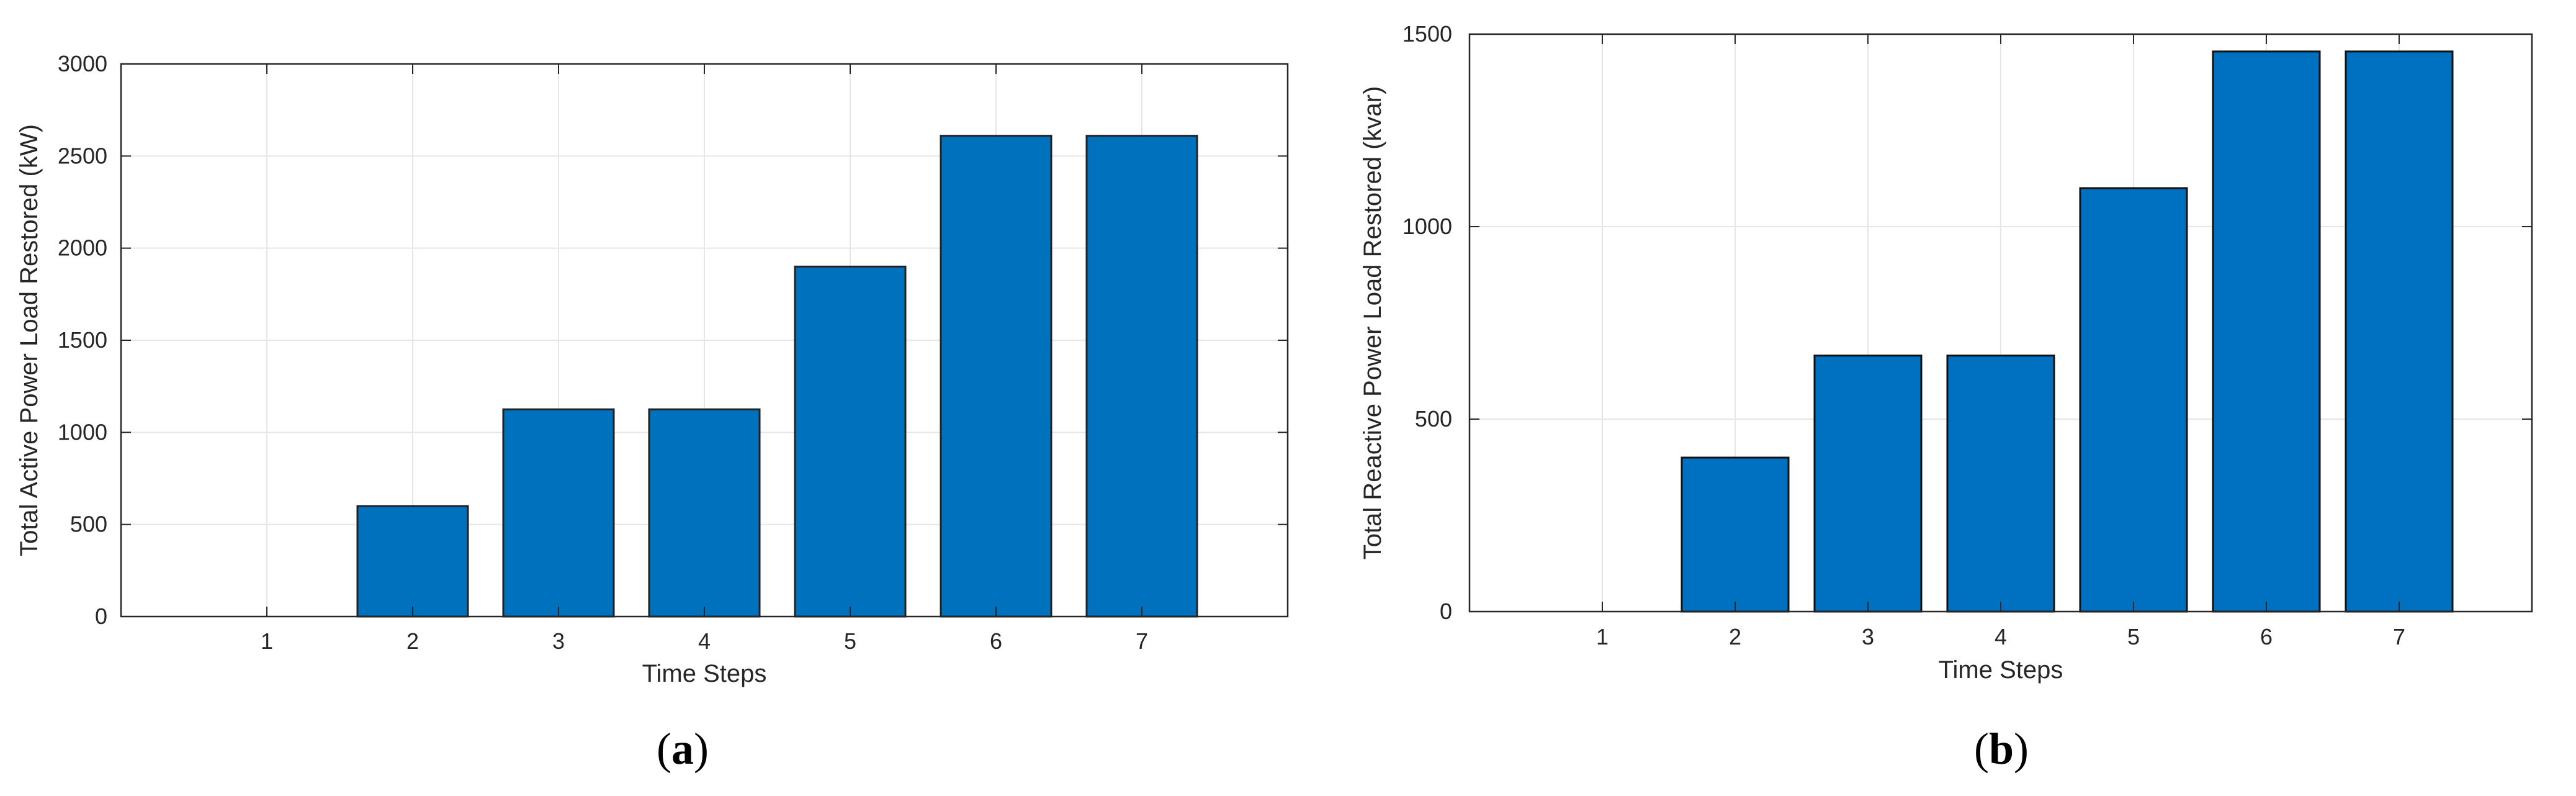  Describe the element at coordinates (683, 749) in the screenshot. I see `panel-label: (a)` at that location.